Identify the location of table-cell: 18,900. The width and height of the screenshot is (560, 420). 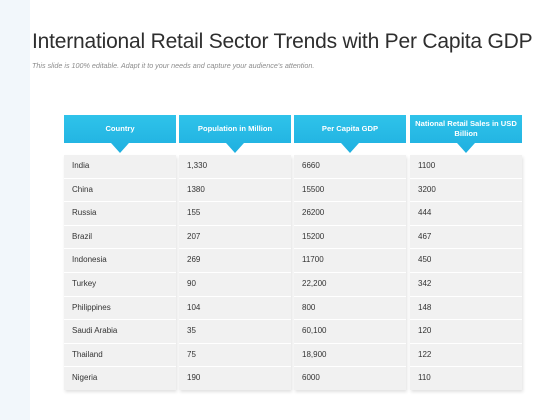
(350, 356).